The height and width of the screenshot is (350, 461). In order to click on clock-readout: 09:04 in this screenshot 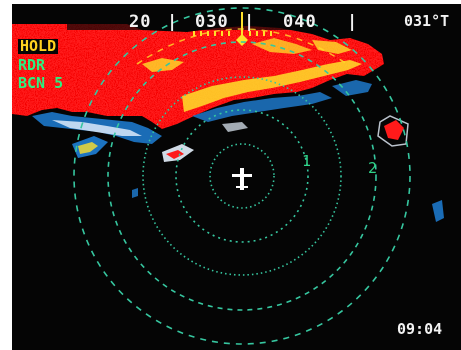, I will do `click(420, 329)`.